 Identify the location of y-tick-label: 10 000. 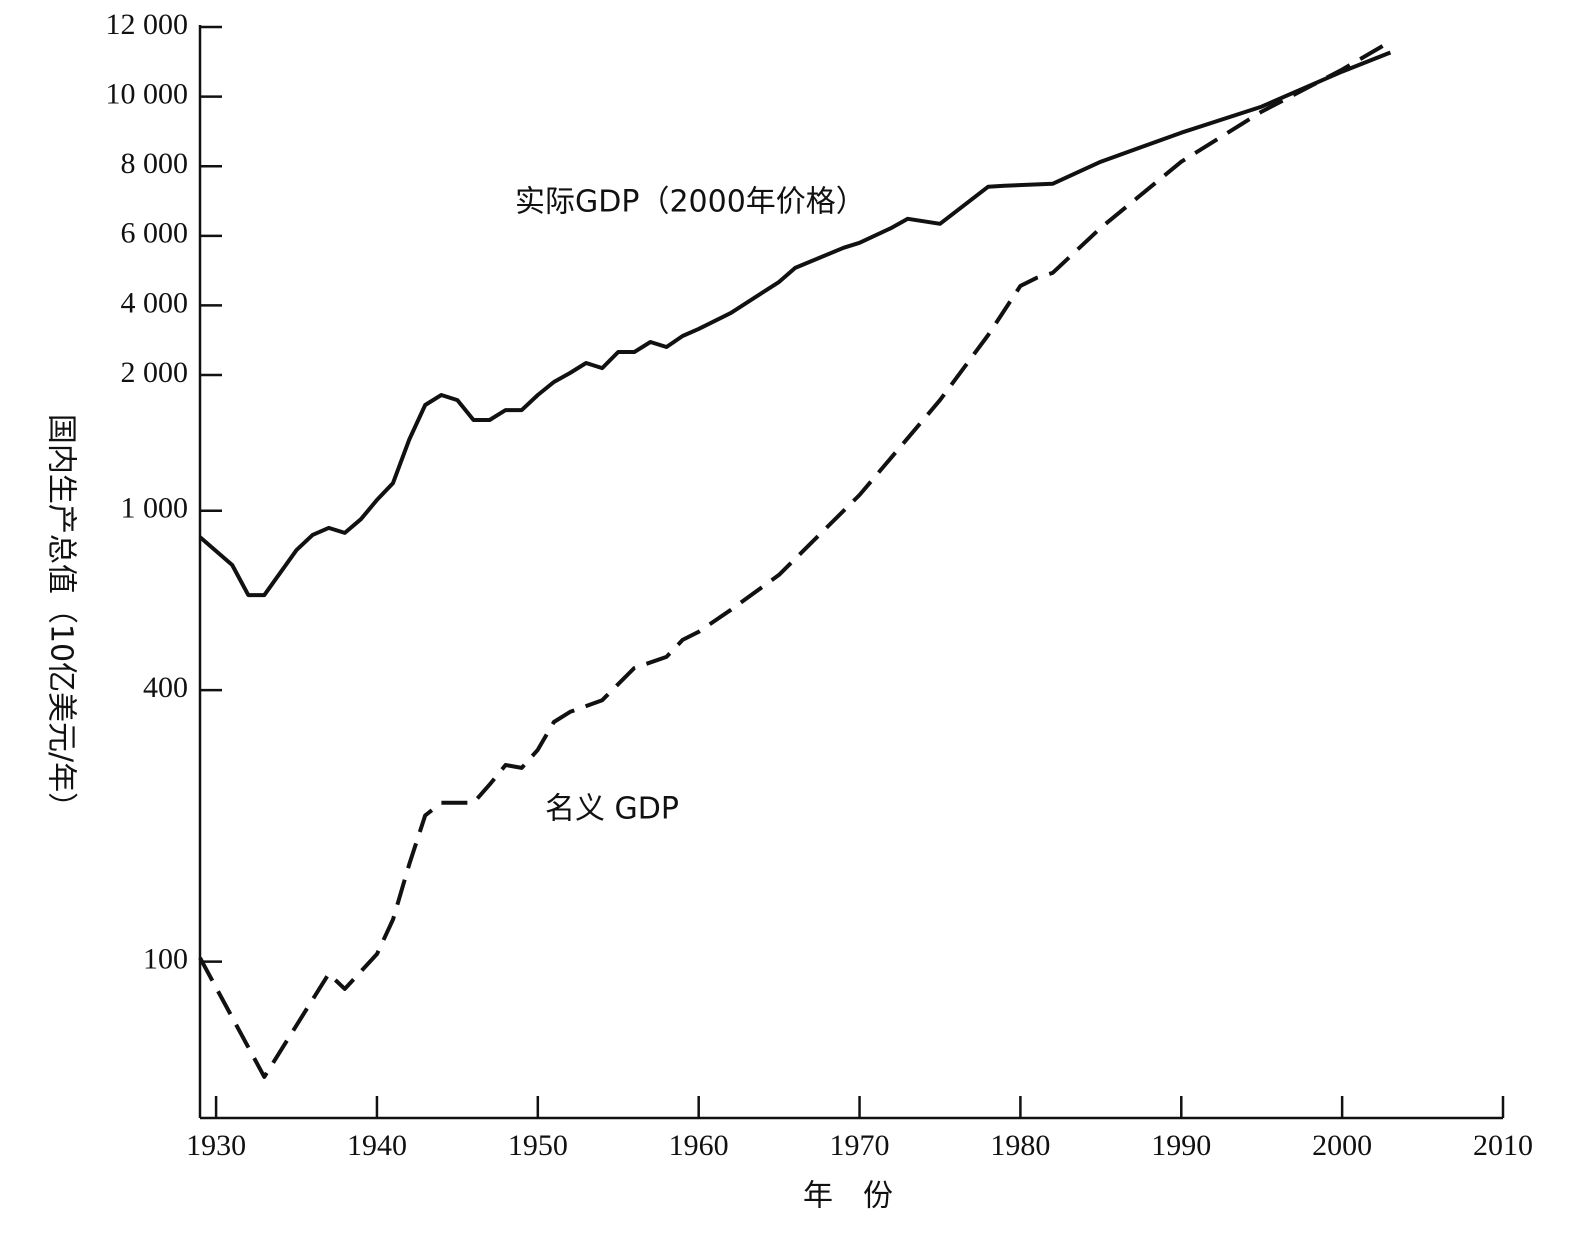
(147, 93).